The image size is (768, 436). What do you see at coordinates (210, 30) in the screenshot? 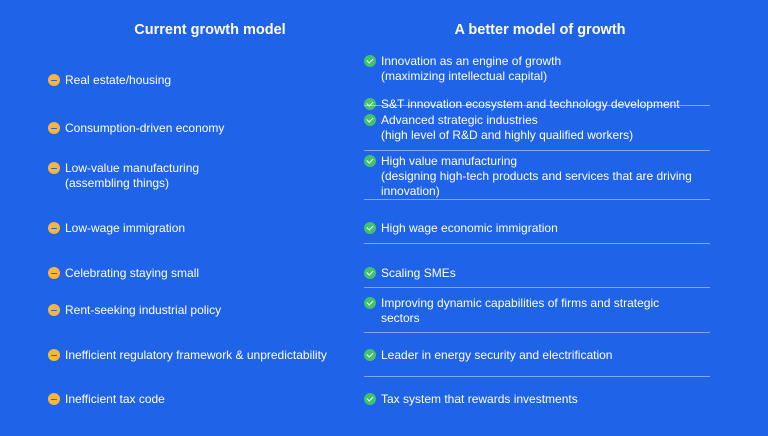
I see `current-model-heading: Current growth model` at bounding box center [210, 30].